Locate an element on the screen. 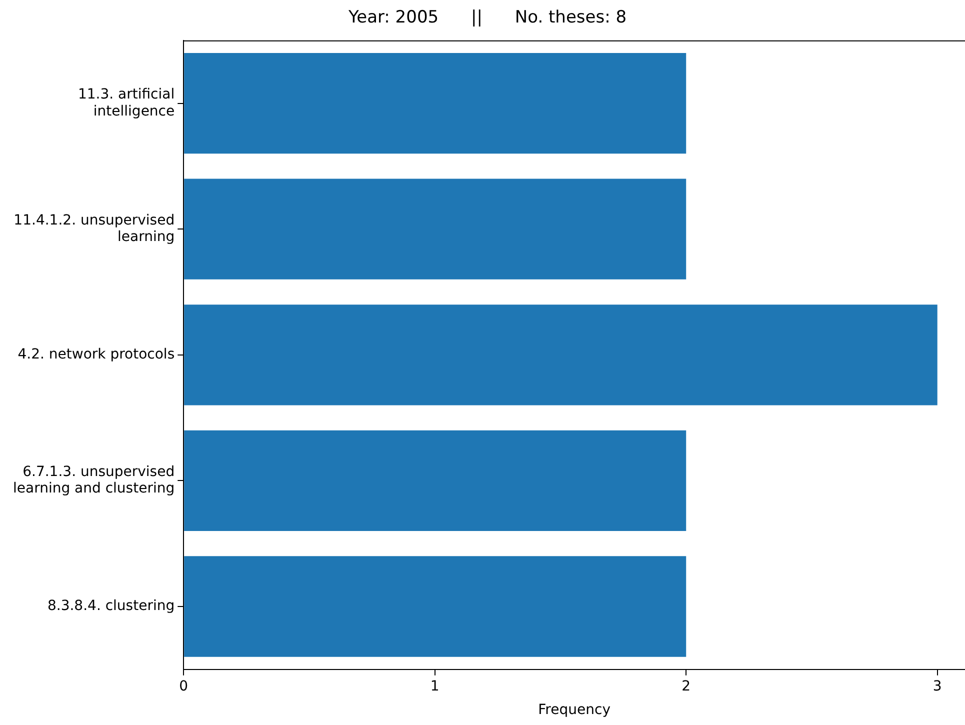  y-tick-label: 11.3. artificial intelligence is located at coordinates (126, 103).